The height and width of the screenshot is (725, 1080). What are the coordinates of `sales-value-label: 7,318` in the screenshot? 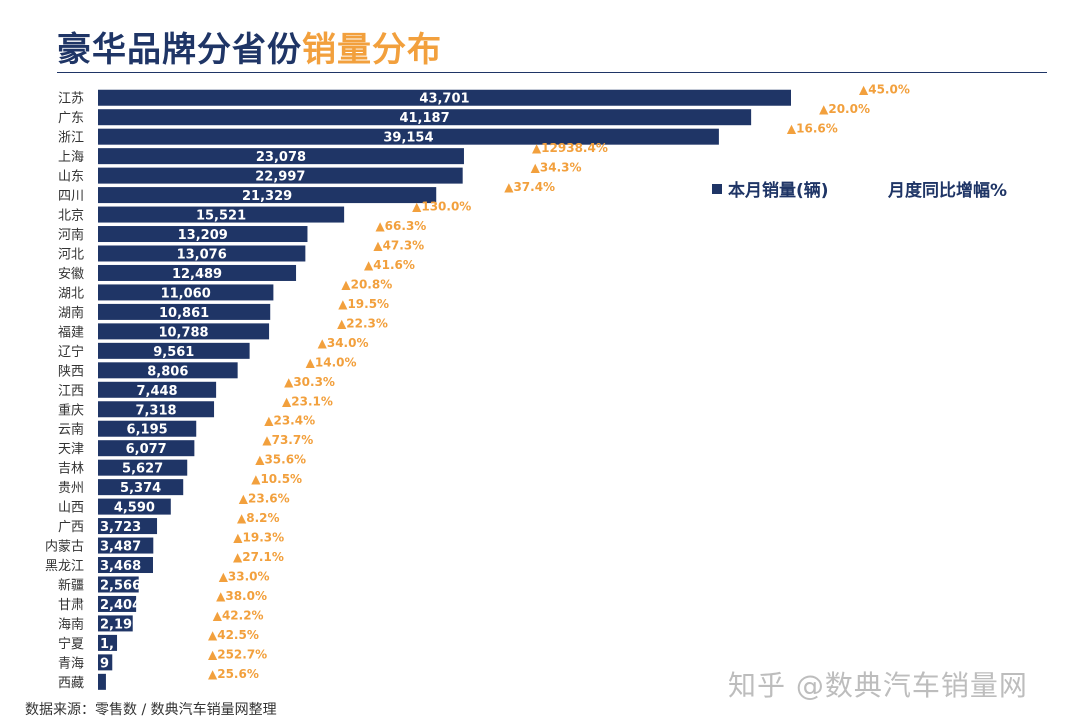 It's located at (155, 410).